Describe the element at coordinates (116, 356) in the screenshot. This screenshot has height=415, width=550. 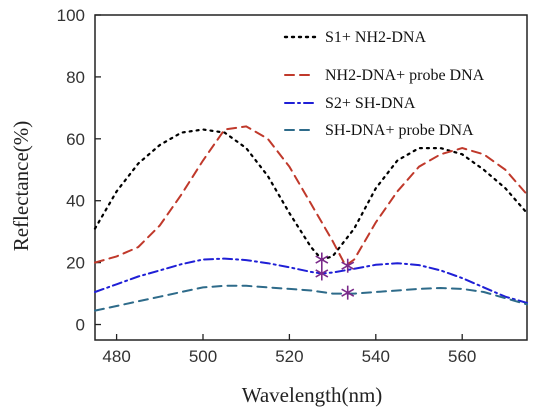
I see `x-tick-label: 480` at that location.